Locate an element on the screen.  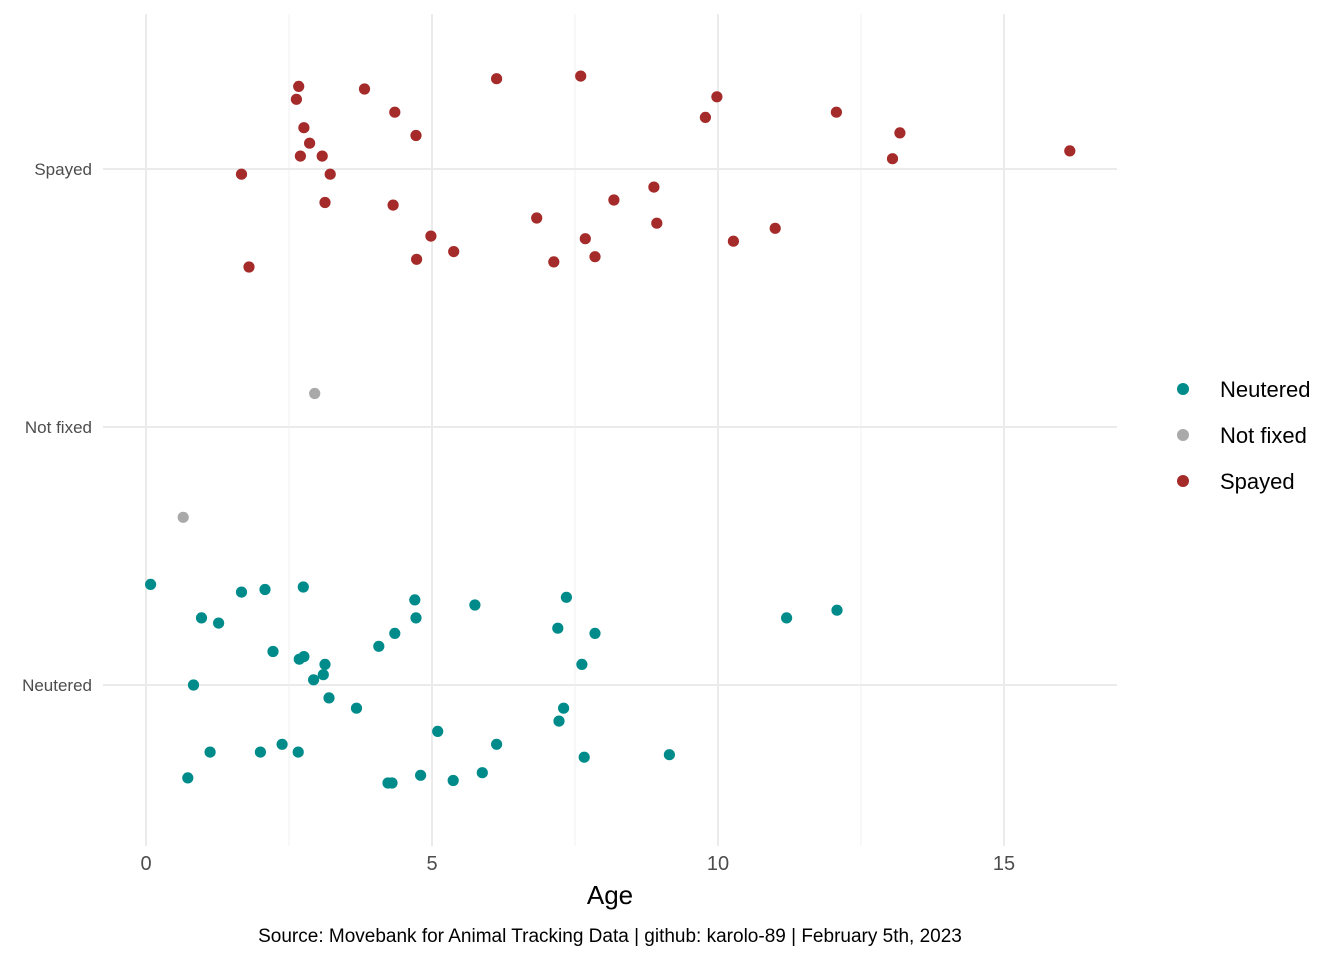
x-tick-label: 15 is located at coordinates (1004, 864).